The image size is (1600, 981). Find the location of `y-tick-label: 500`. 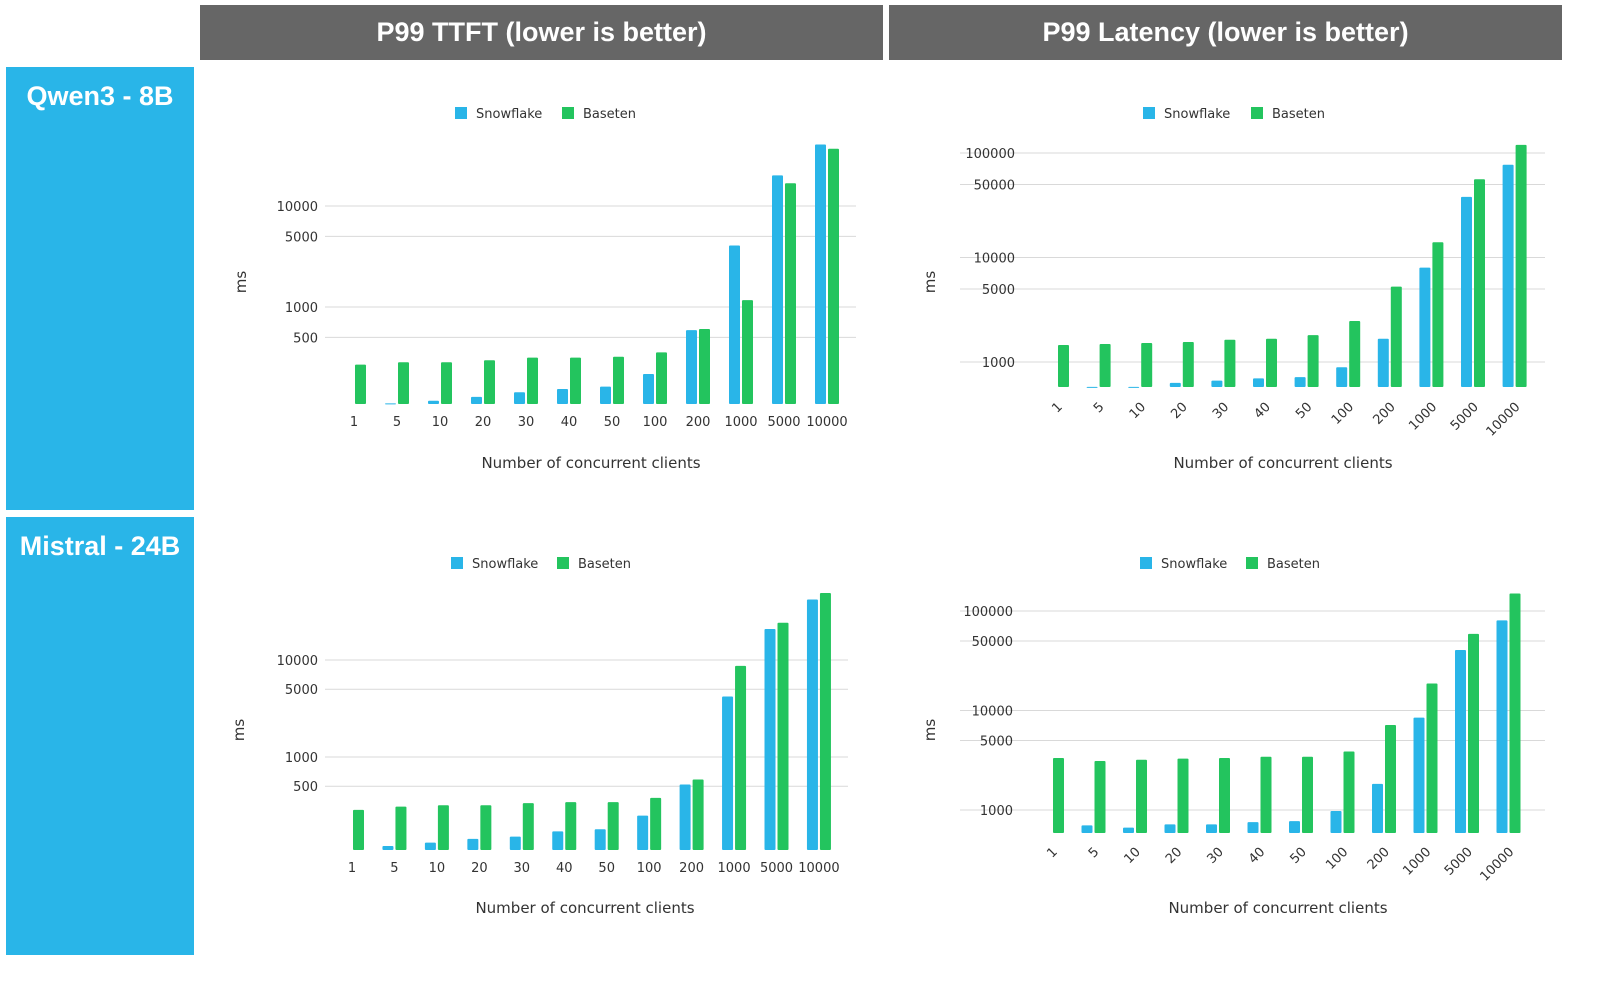

y-tick-label: 500 is located at coordinates (305, 787).